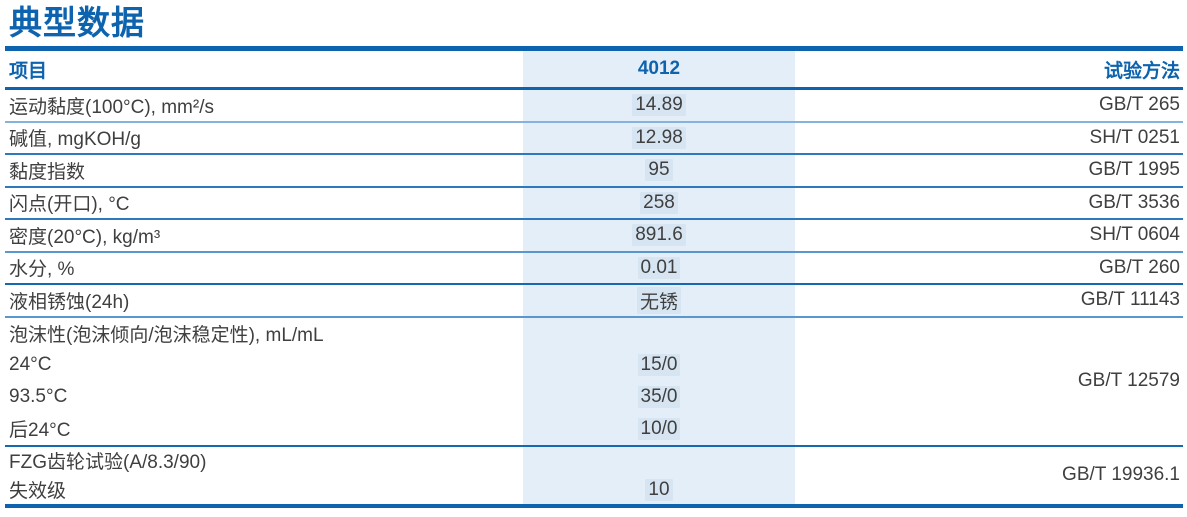 The width and height of the screenshot is (1187, 517). What do you see at coordinates (69, 205) in the screenshot?
I see `item-cell: 闪点(开口), °C` at bounding box center [69, 205].